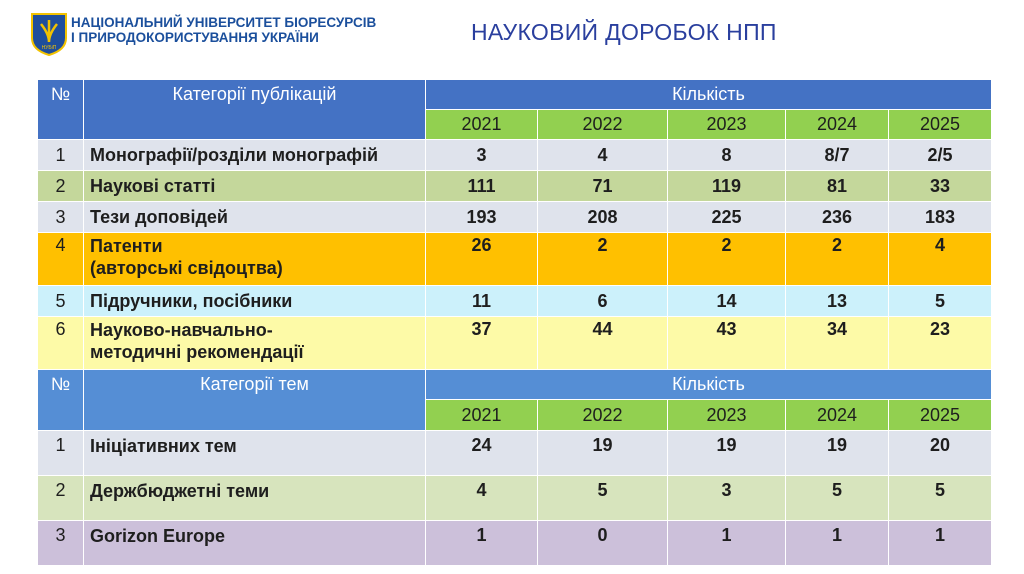 The image size is (1024, 574). Describe the element at coordinates (726, 217) in the screenshot. I see `row-value: 225` at that location.